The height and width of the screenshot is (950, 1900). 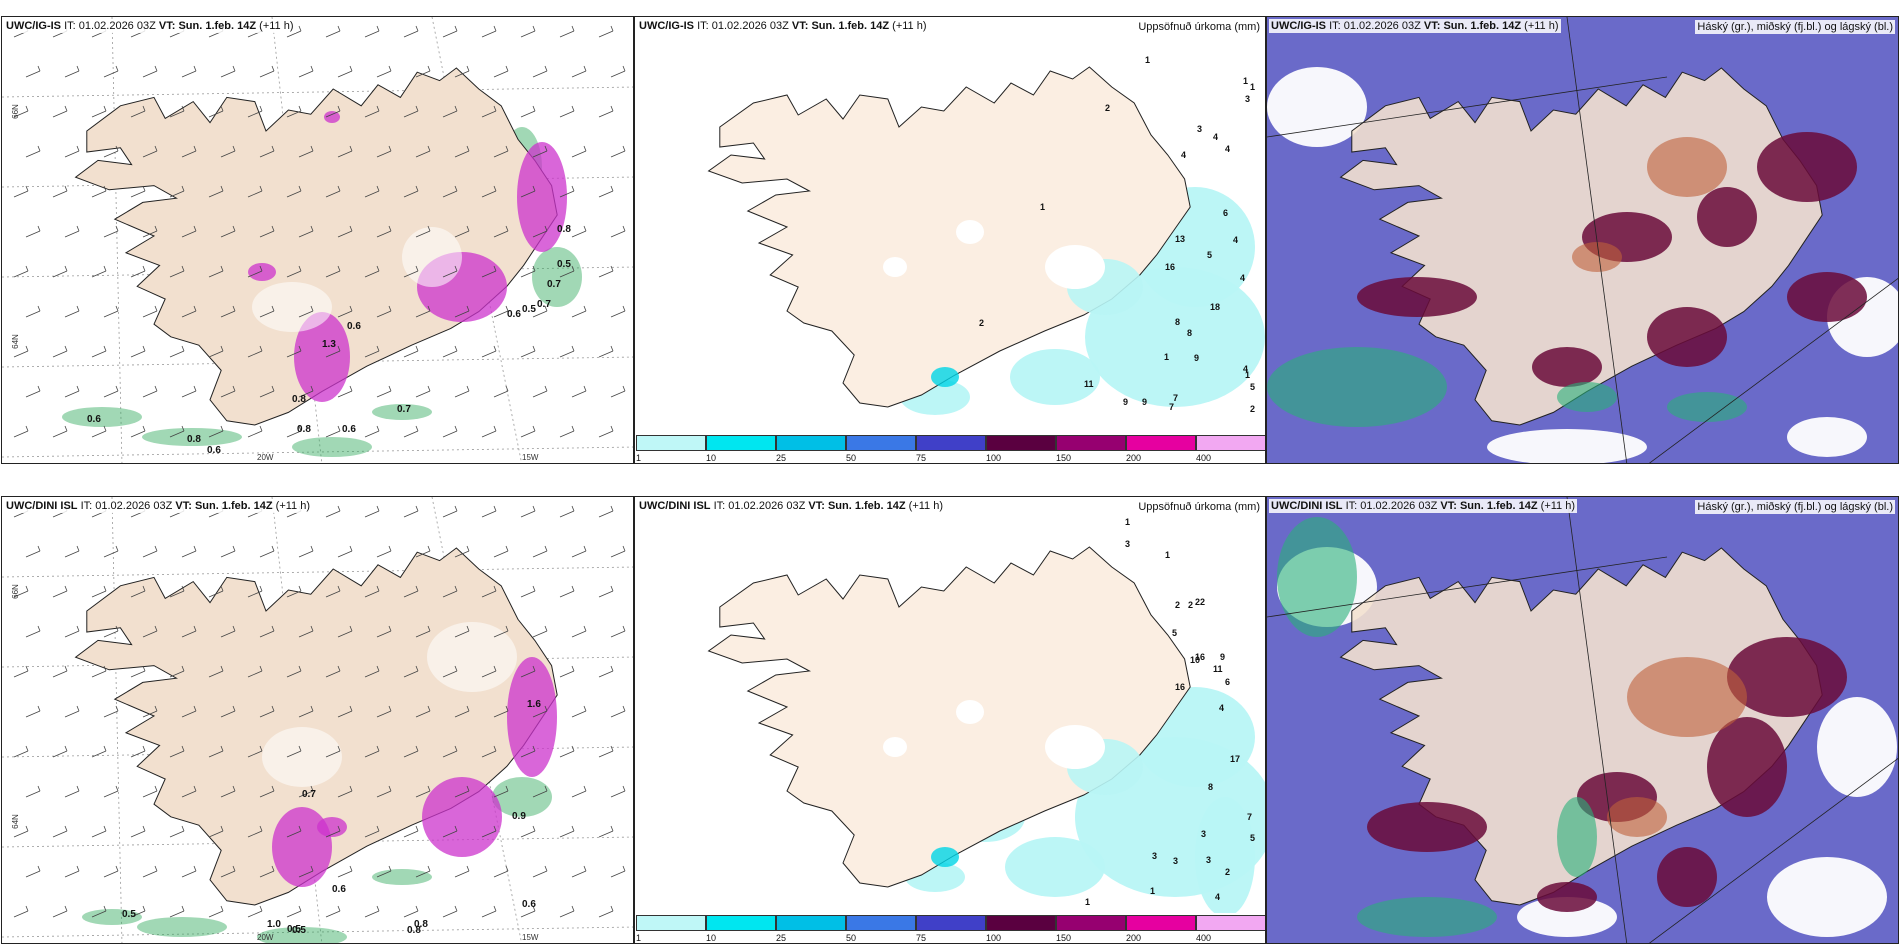 What do you see at coordinates (1225, 857) in the screenshot?
I see `precip-area` at bounding box center [1225, 857].